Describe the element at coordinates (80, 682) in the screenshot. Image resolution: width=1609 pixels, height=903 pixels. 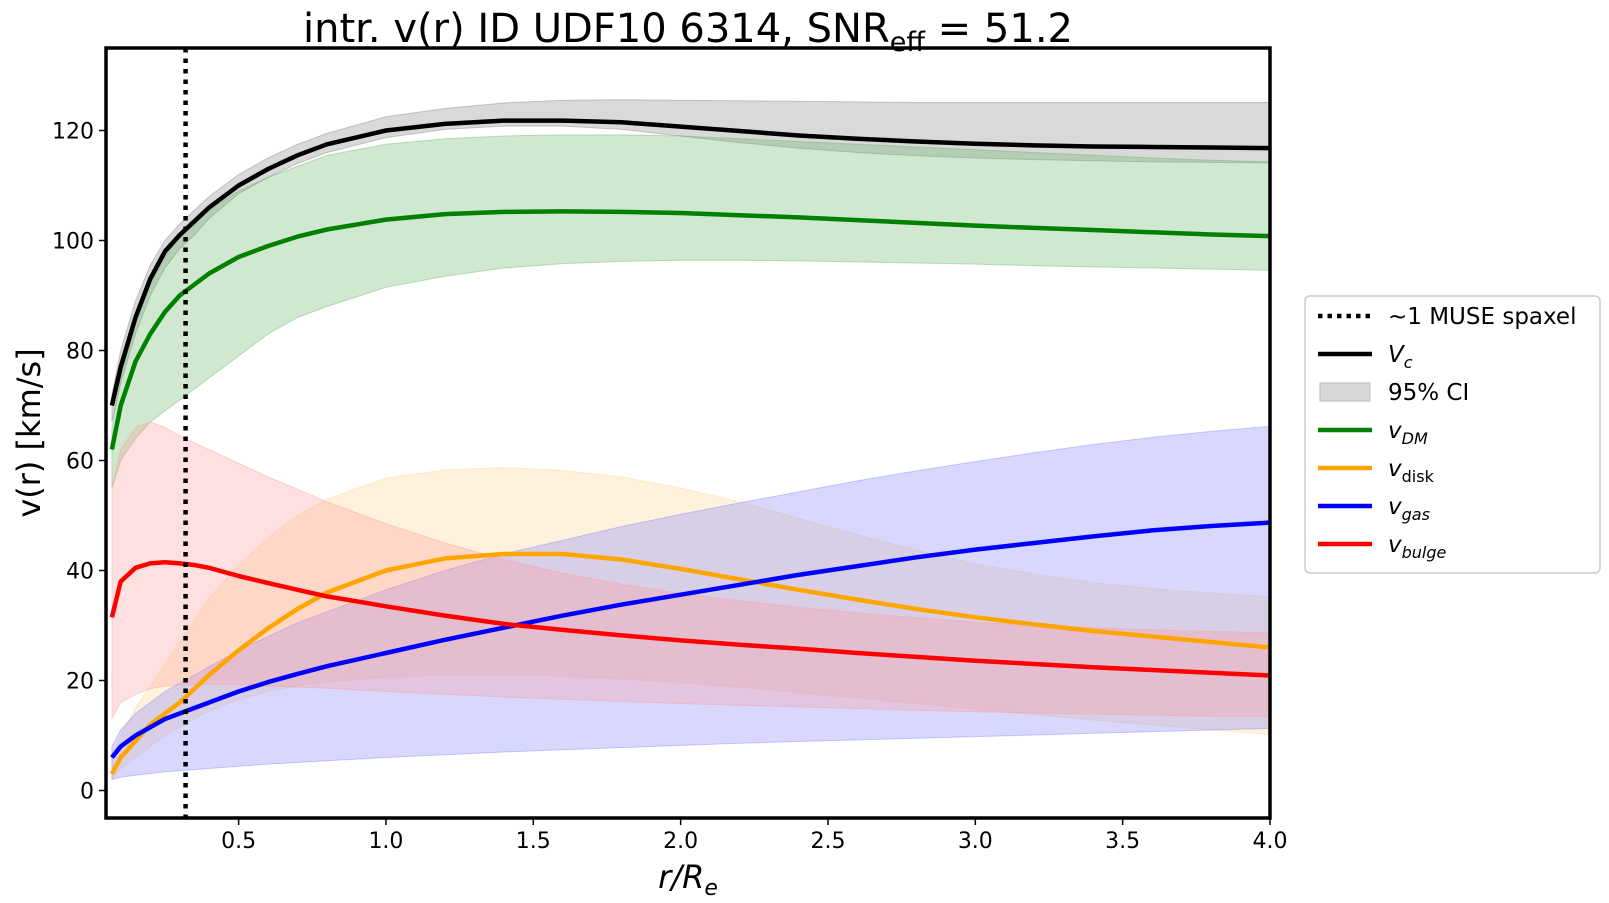
I see `y-tick-label: 20` at that location.